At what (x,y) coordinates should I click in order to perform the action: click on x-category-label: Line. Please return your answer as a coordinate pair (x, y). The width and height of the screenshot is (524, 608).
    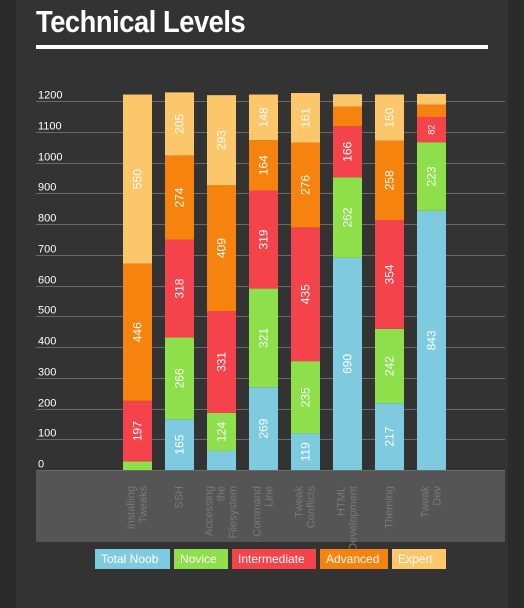
    Looking at the image, I should click on (270, 496).